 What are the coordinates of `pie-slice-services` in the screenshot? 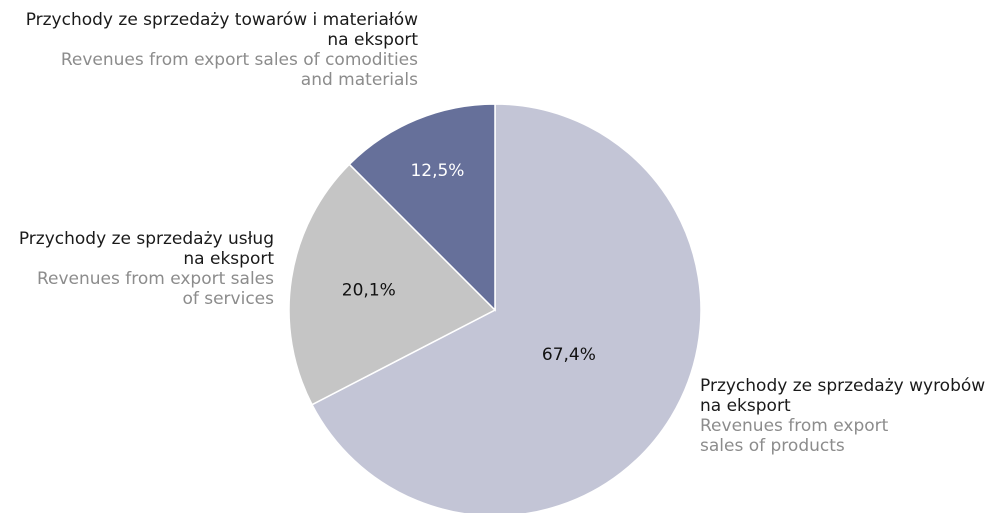 It's located at (392, 284).